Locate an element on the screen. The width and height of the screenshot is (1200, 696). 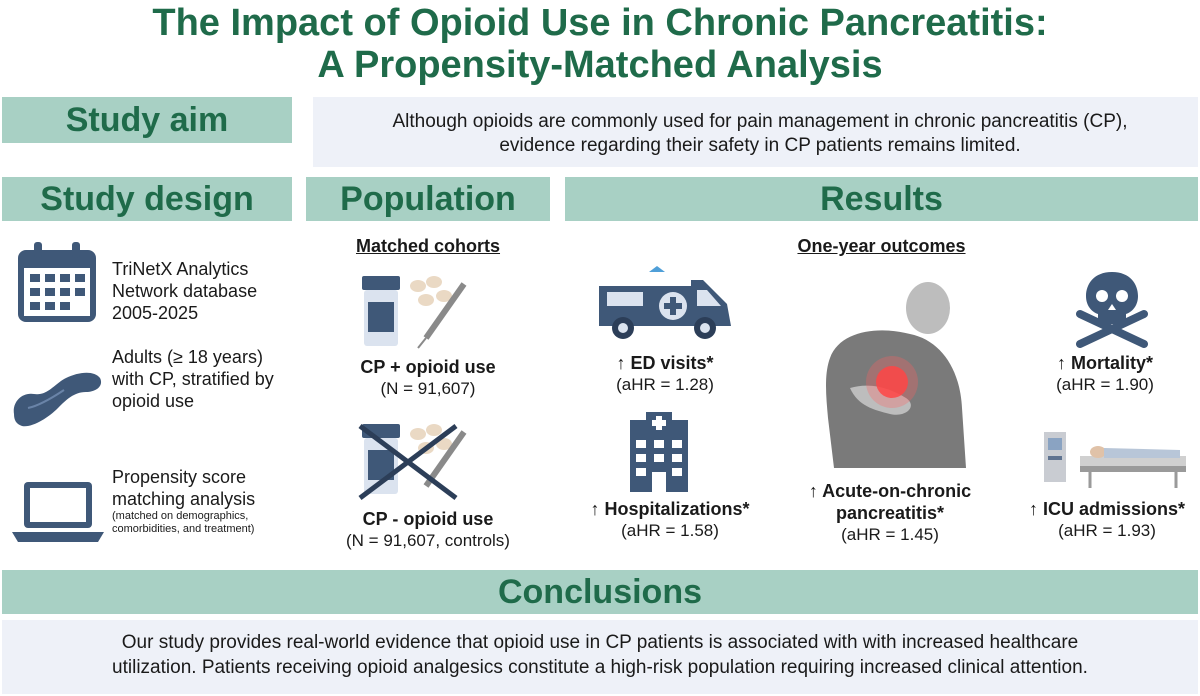
no-opioids-icon is located at coordinates (412, 462).